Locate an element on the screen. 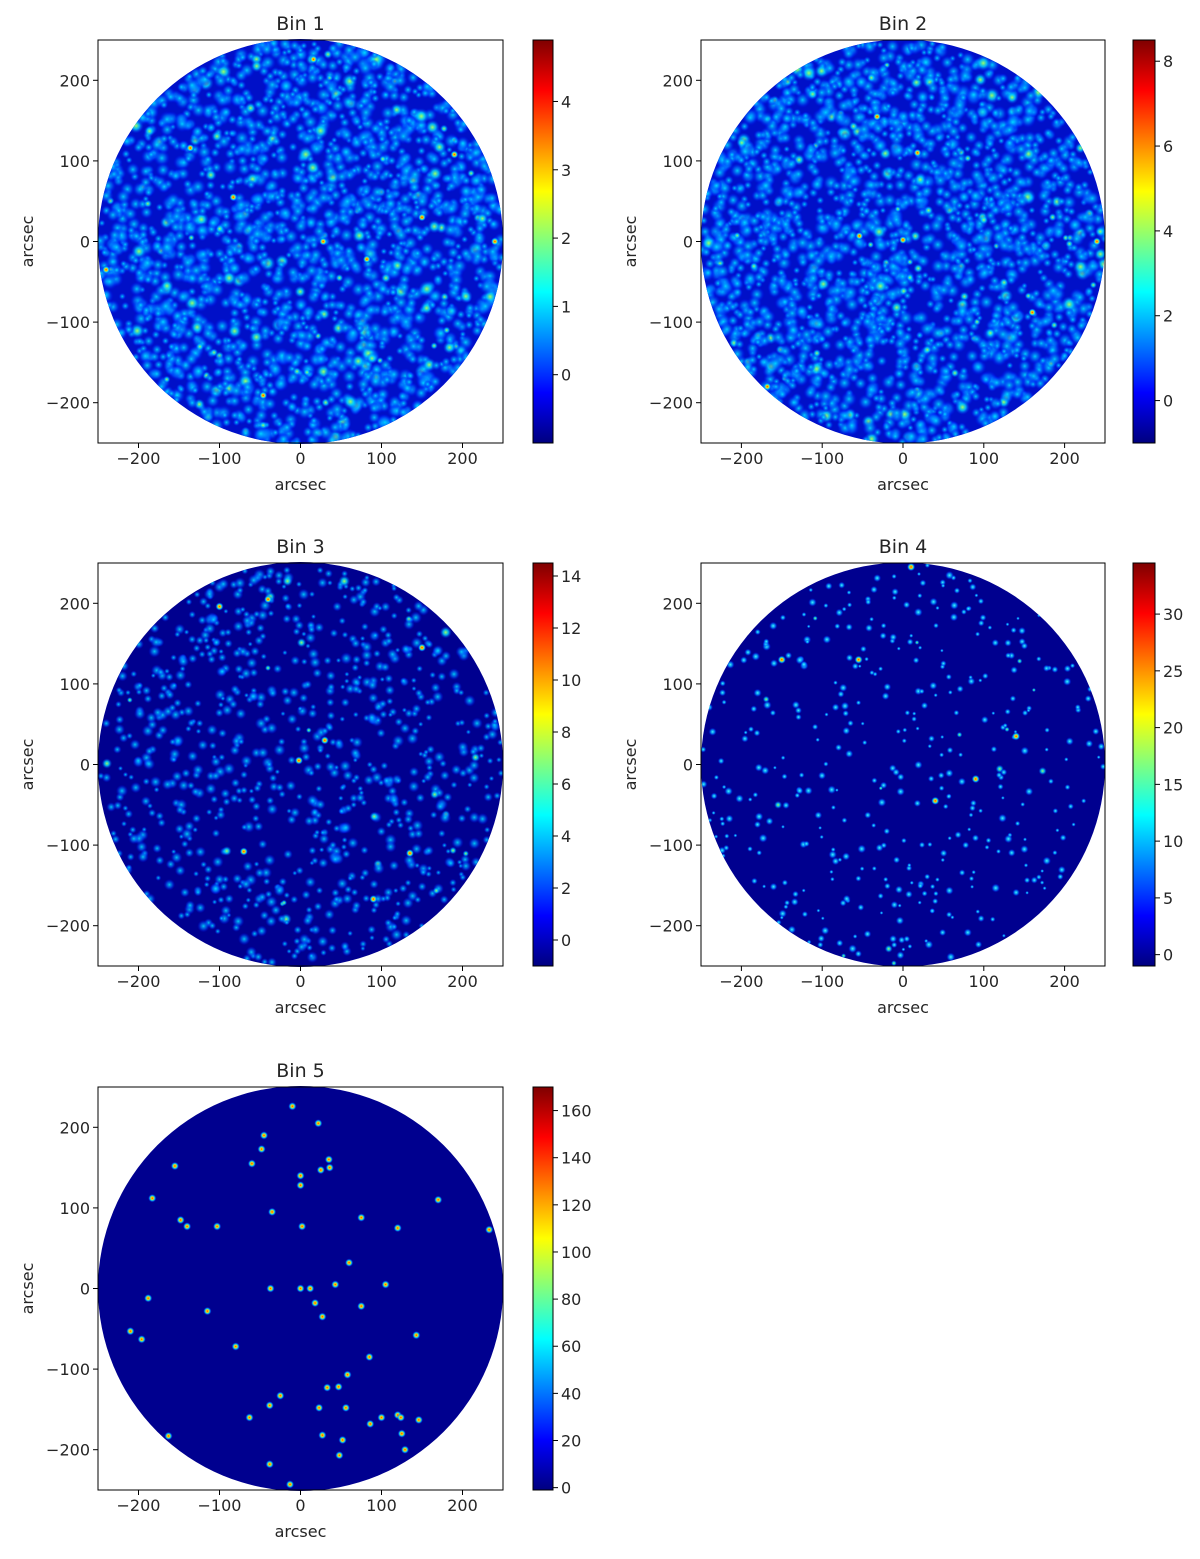  colorbar-tick-label: 6 is located at coordinates (1168, 146).